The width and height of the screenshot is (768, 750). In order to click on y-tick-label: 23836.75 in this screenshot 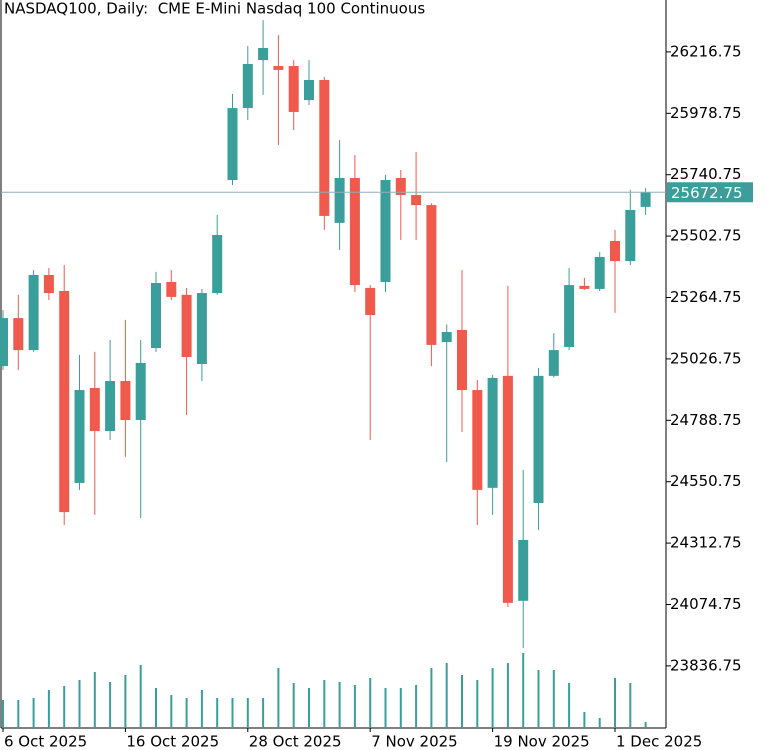, I will do `click(706, 665)`.